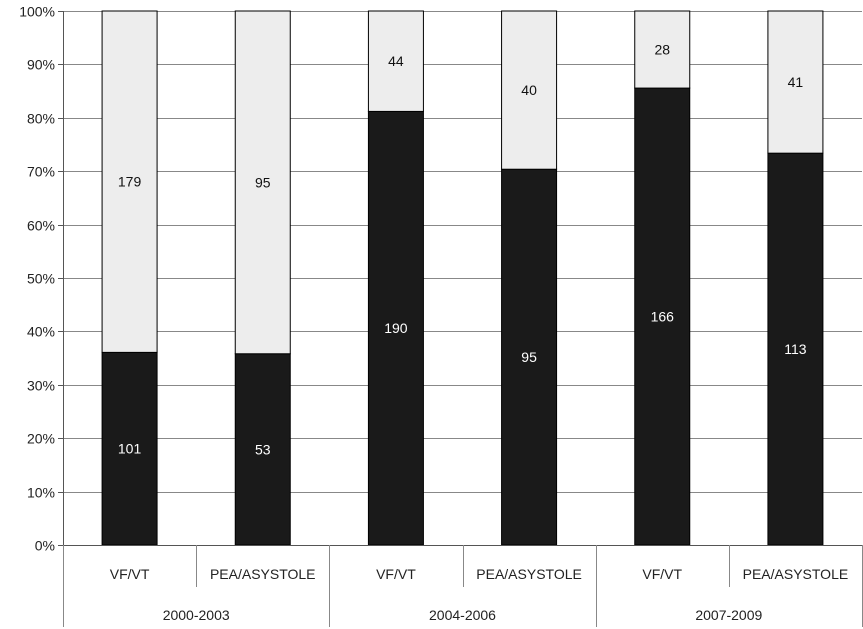  Describe the element at coordinates (37, 12) in the screenshot. I see `y-tick-label: 100%` at that location.